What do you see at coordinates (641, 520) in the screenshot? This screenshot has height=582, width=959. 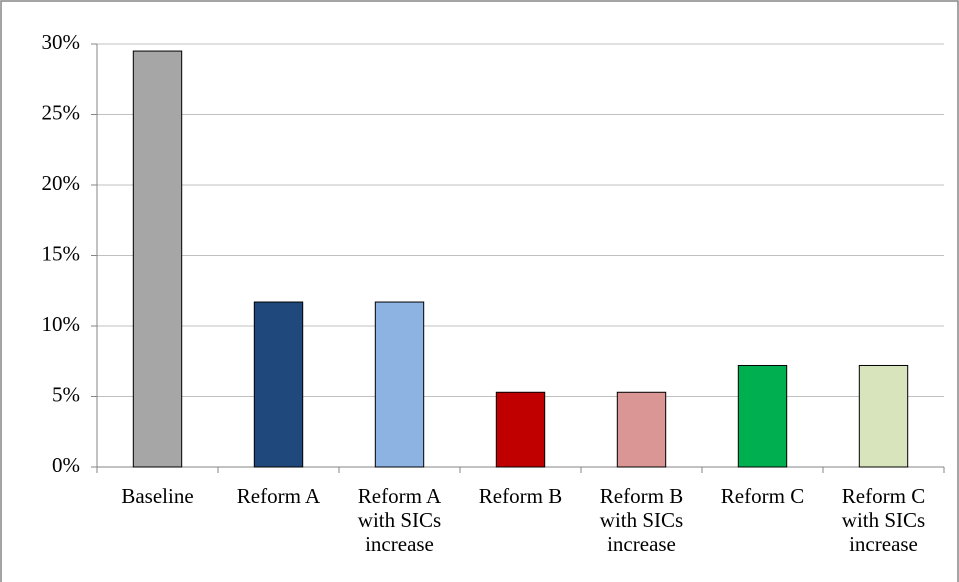 I see `x-tick-label: Reform B with SICs increase` at bounding box center [641, 520].